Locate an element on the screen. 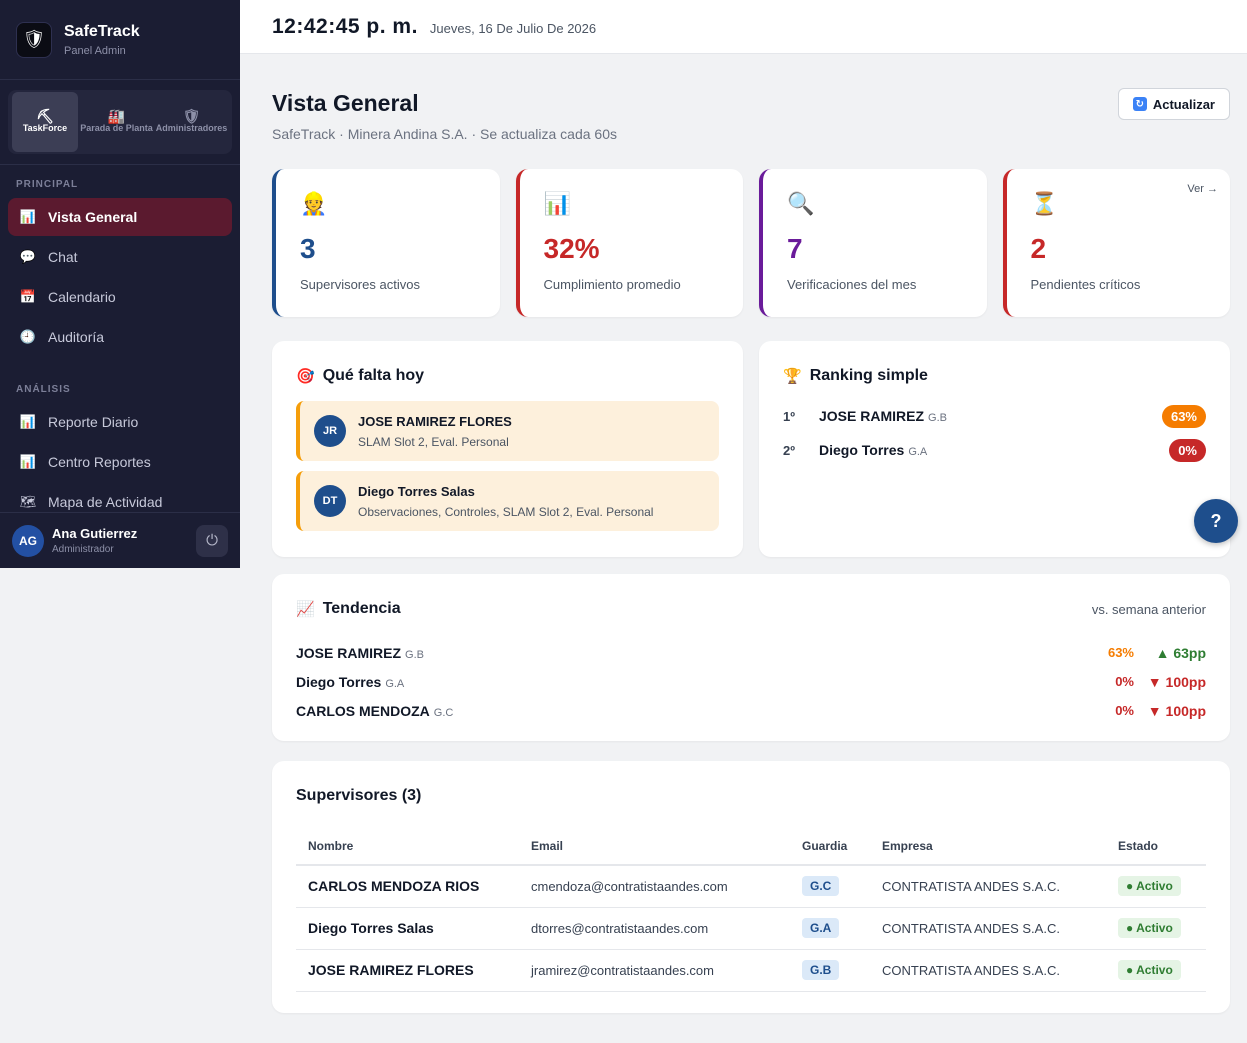  nav-label: Reporte Diario is located at coordinates (93, 422).